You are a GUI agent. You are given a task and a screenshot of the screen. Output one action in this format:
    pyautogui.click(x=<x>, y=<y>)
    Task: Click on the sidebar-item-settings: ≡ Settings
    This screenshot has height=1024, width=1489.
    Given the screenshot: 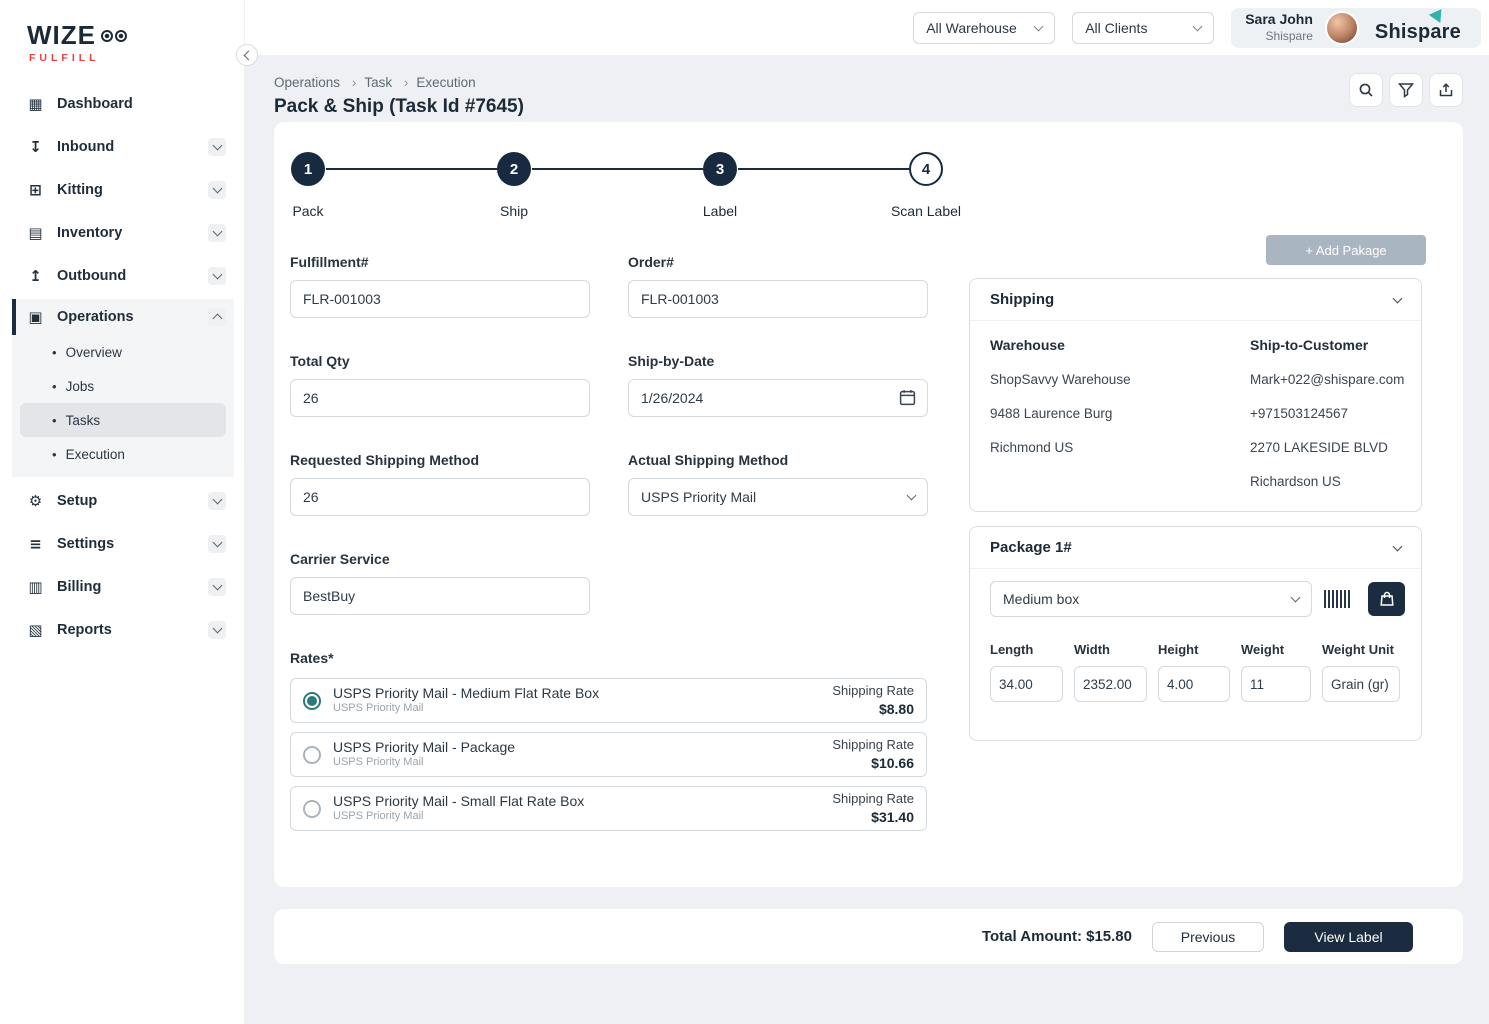 What is the action you would take?
    pyautogui.click(x=123, y=543)
    